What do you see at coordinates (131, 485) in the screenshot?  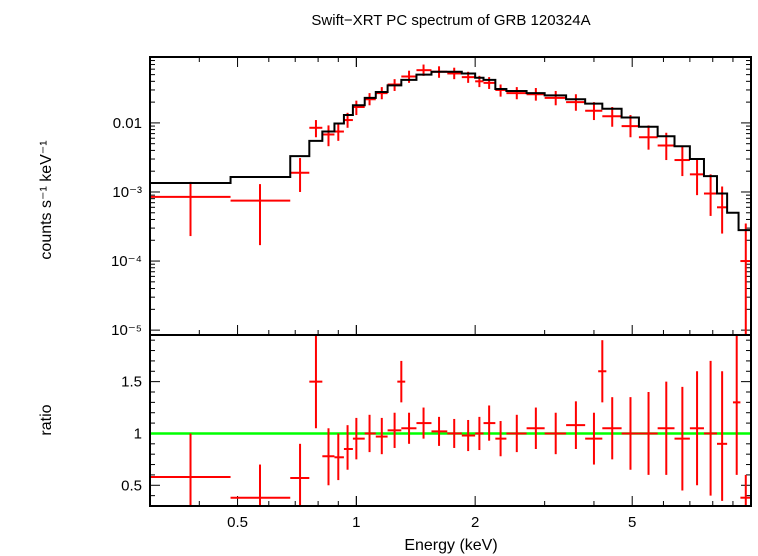 I see `y-tick-label: 0.5` at bounding box center [131, 485].